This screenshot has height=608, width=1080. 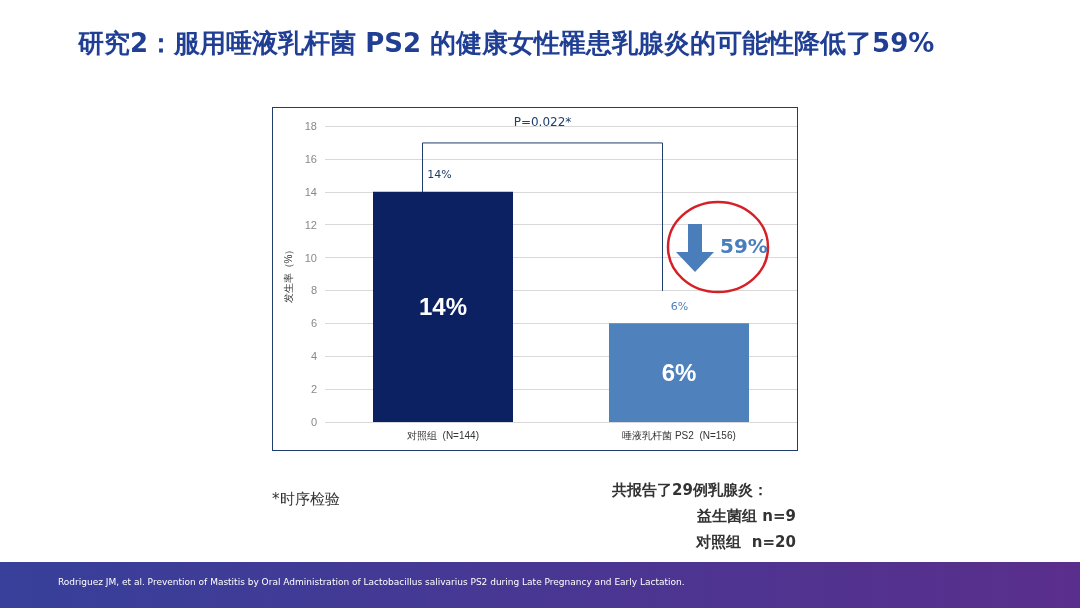 I want to click on y-tick-label: 0, so click(x=313, y=422).